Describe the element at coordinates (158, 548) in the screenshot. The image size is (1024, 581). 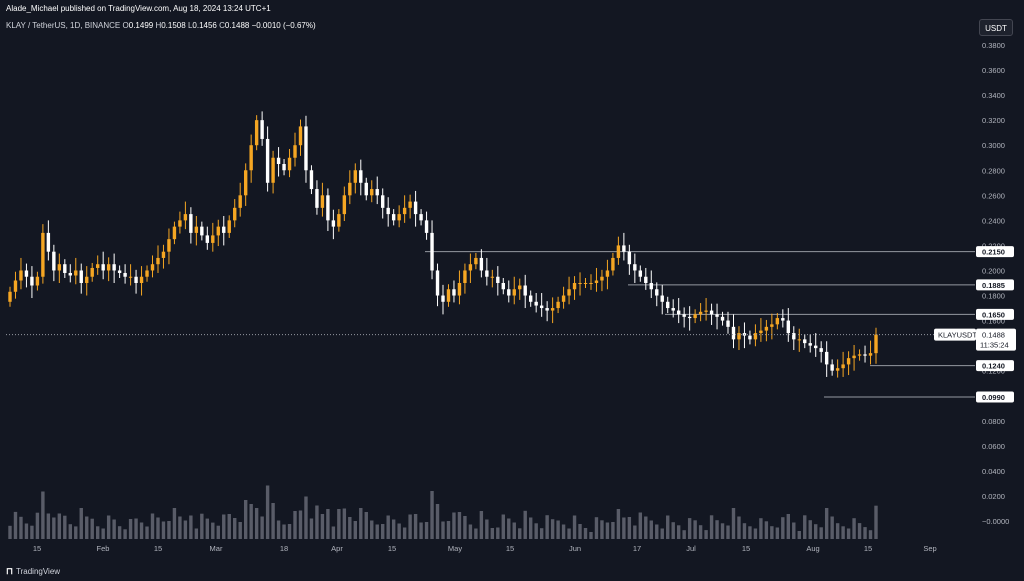
I see `x-tick-label: 15` at that location.